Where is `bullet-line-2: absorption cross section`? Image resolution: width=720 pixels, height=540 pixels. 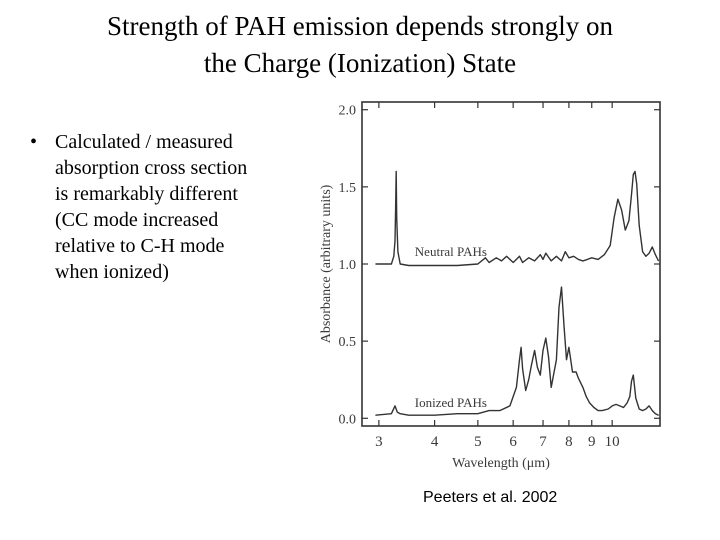 bullet-line-2: absorption cross section is located at coordinates (151, 168).